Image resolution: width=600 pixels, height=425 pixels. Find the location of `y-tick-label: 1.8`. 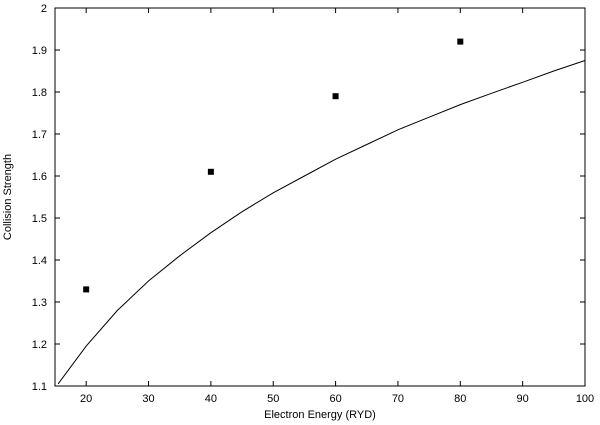

y-tick-label: 1.8 is located at coordinates (39, 93).